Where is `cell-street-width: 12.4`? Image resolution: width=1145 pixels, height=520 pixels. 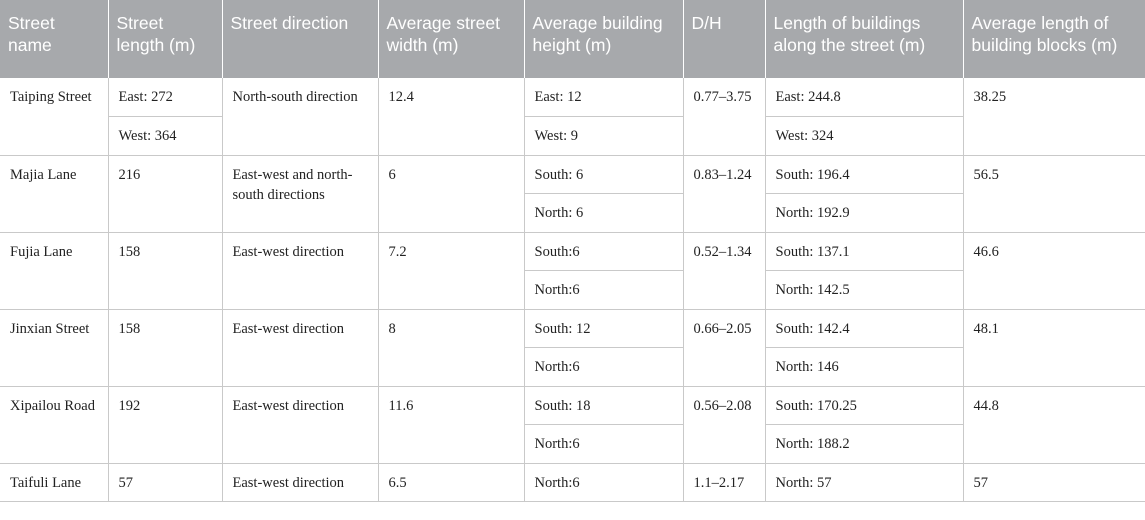
cell-street-width: 12.4 is located at coordinates (451, 117).